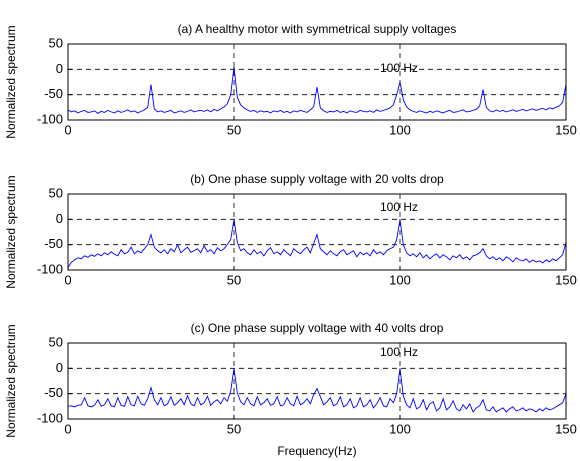 This screenshot has width=580, height=461. I want to click on x-axis-label: Frequency(Hz), so click(316, 451).